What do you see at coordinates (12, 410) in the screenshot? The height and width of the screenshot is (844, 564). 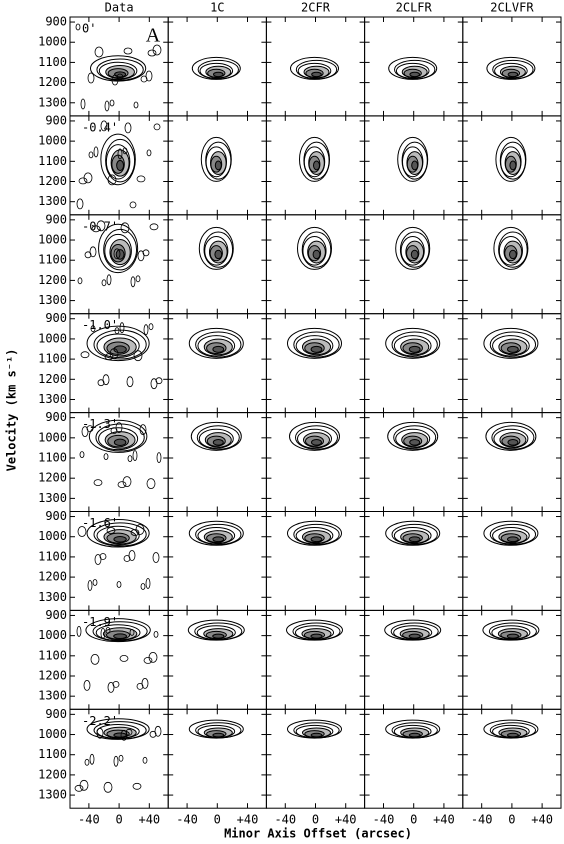 I see `y-axis-label: Velocity (km s⁻¹)` at bounding box center [12, 410].